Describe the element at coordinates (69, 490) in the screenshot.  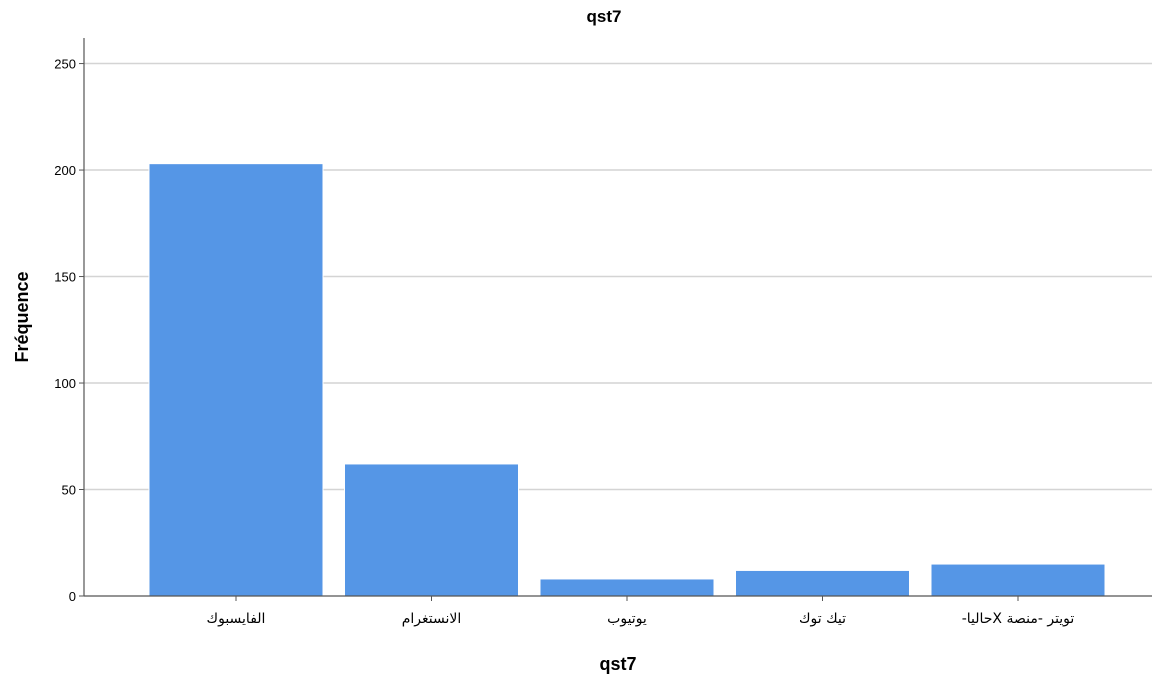
I see `y-tick-label: 50` at that location.